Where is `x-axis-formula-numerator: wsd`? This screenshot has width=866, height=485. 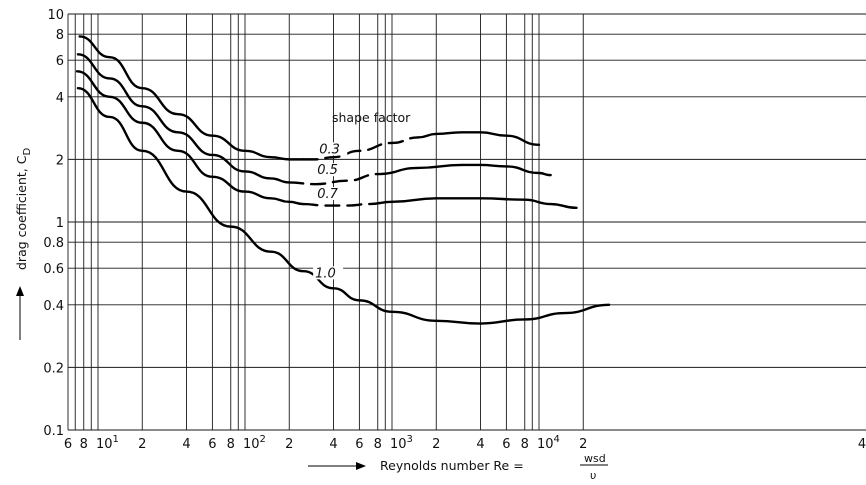
x-axis-formula-numerator: wsd is located at coordinates (595, 458).